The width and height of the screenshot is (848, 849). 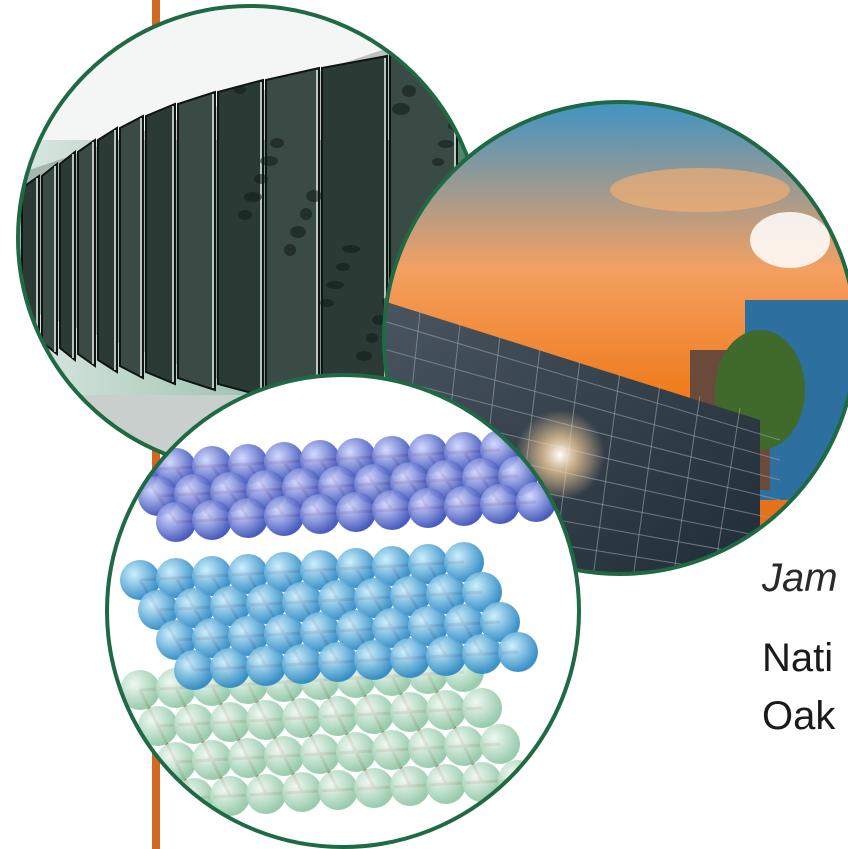 I want to click on institution-line-1: Nati, so click(x=798, y=658).